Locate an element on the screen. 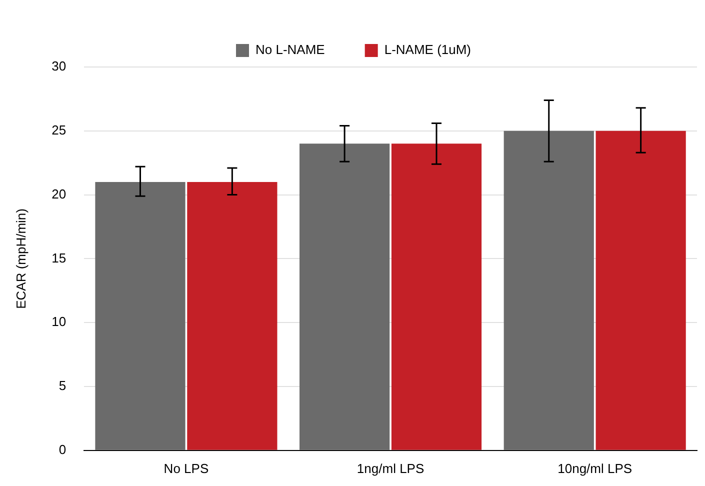 Image resolution: width=705 pixels, height=486 pixels. y-tick-label: 15 is located at coordinates (59, 258).